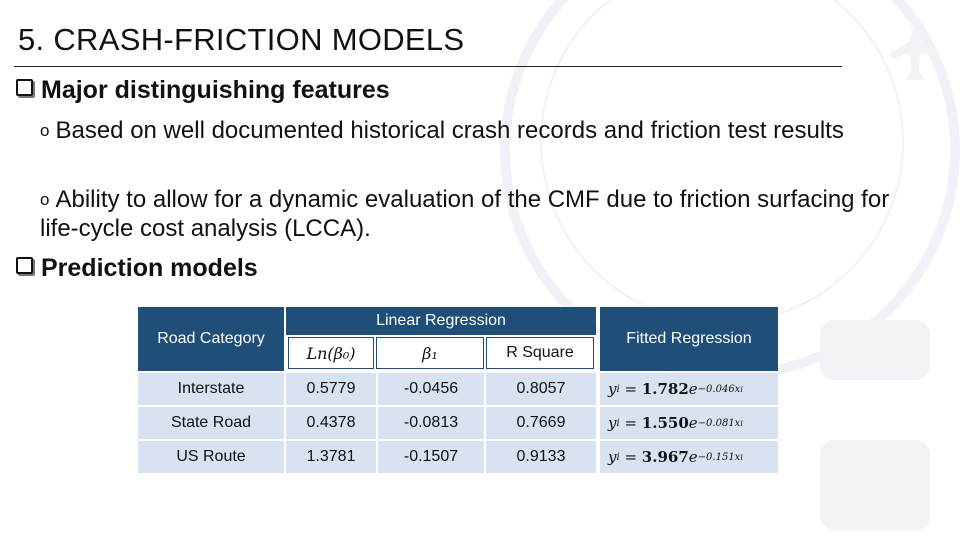 The height and width of the screenshot is (540, 960). I want to click on row-us-road: US Route, so click(211, 457).